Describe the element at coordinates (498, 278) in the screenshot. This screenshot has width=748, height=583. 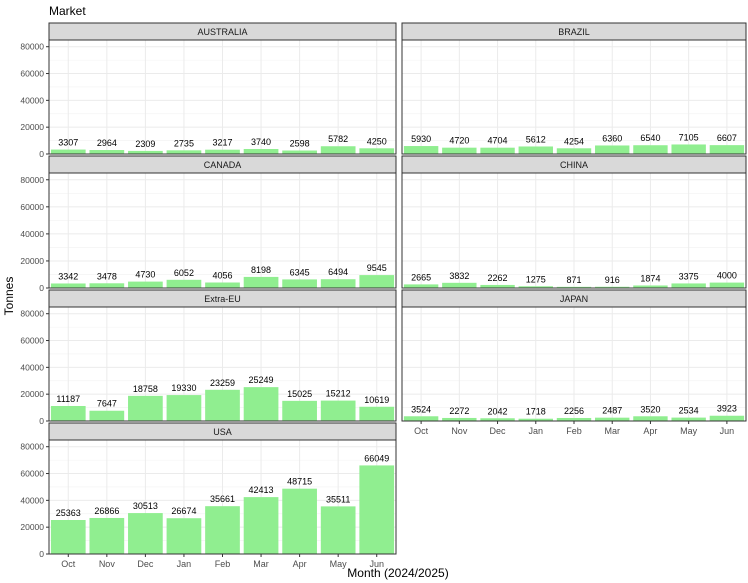
I see `data-label: 2262` at that location.